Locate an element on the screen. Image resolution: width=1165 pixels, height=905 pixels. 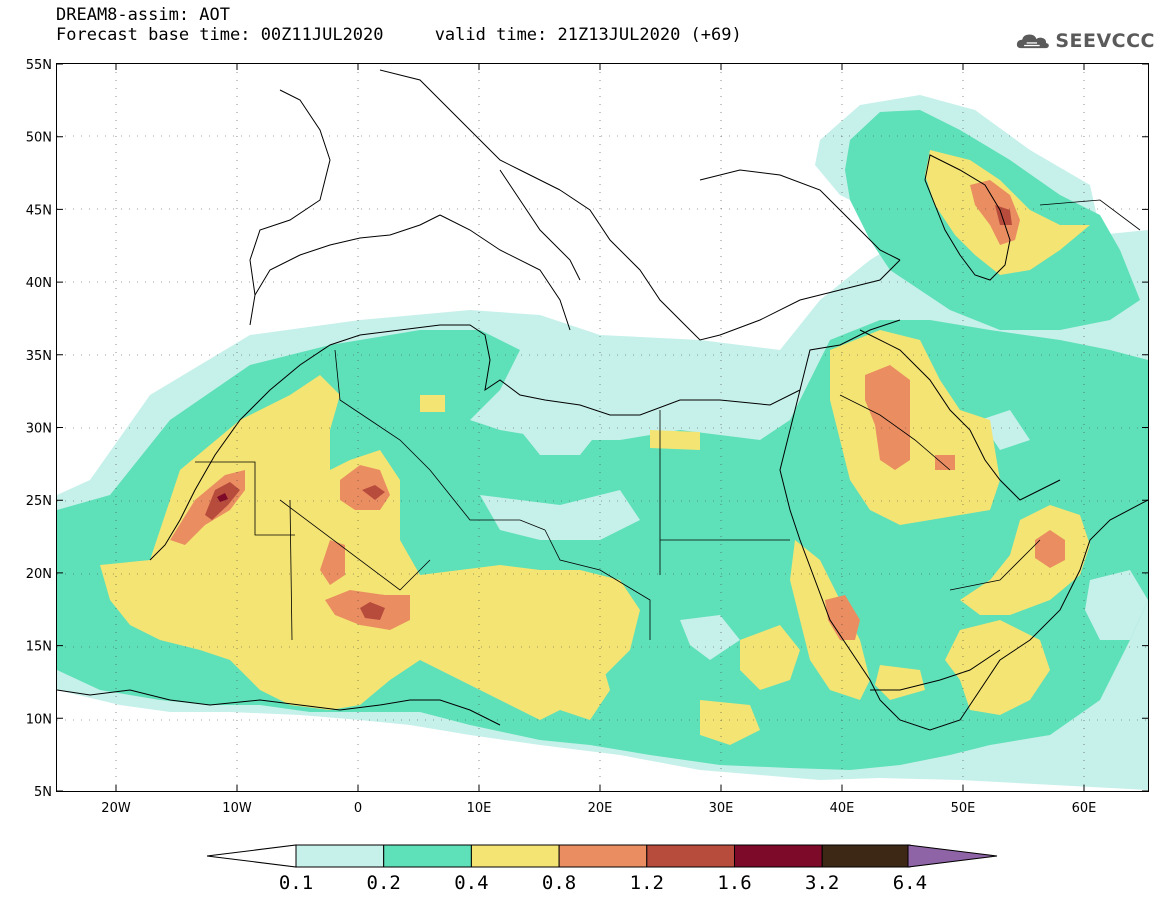
logo-text: SEEVCCC is located at coordinates (1105, 41).